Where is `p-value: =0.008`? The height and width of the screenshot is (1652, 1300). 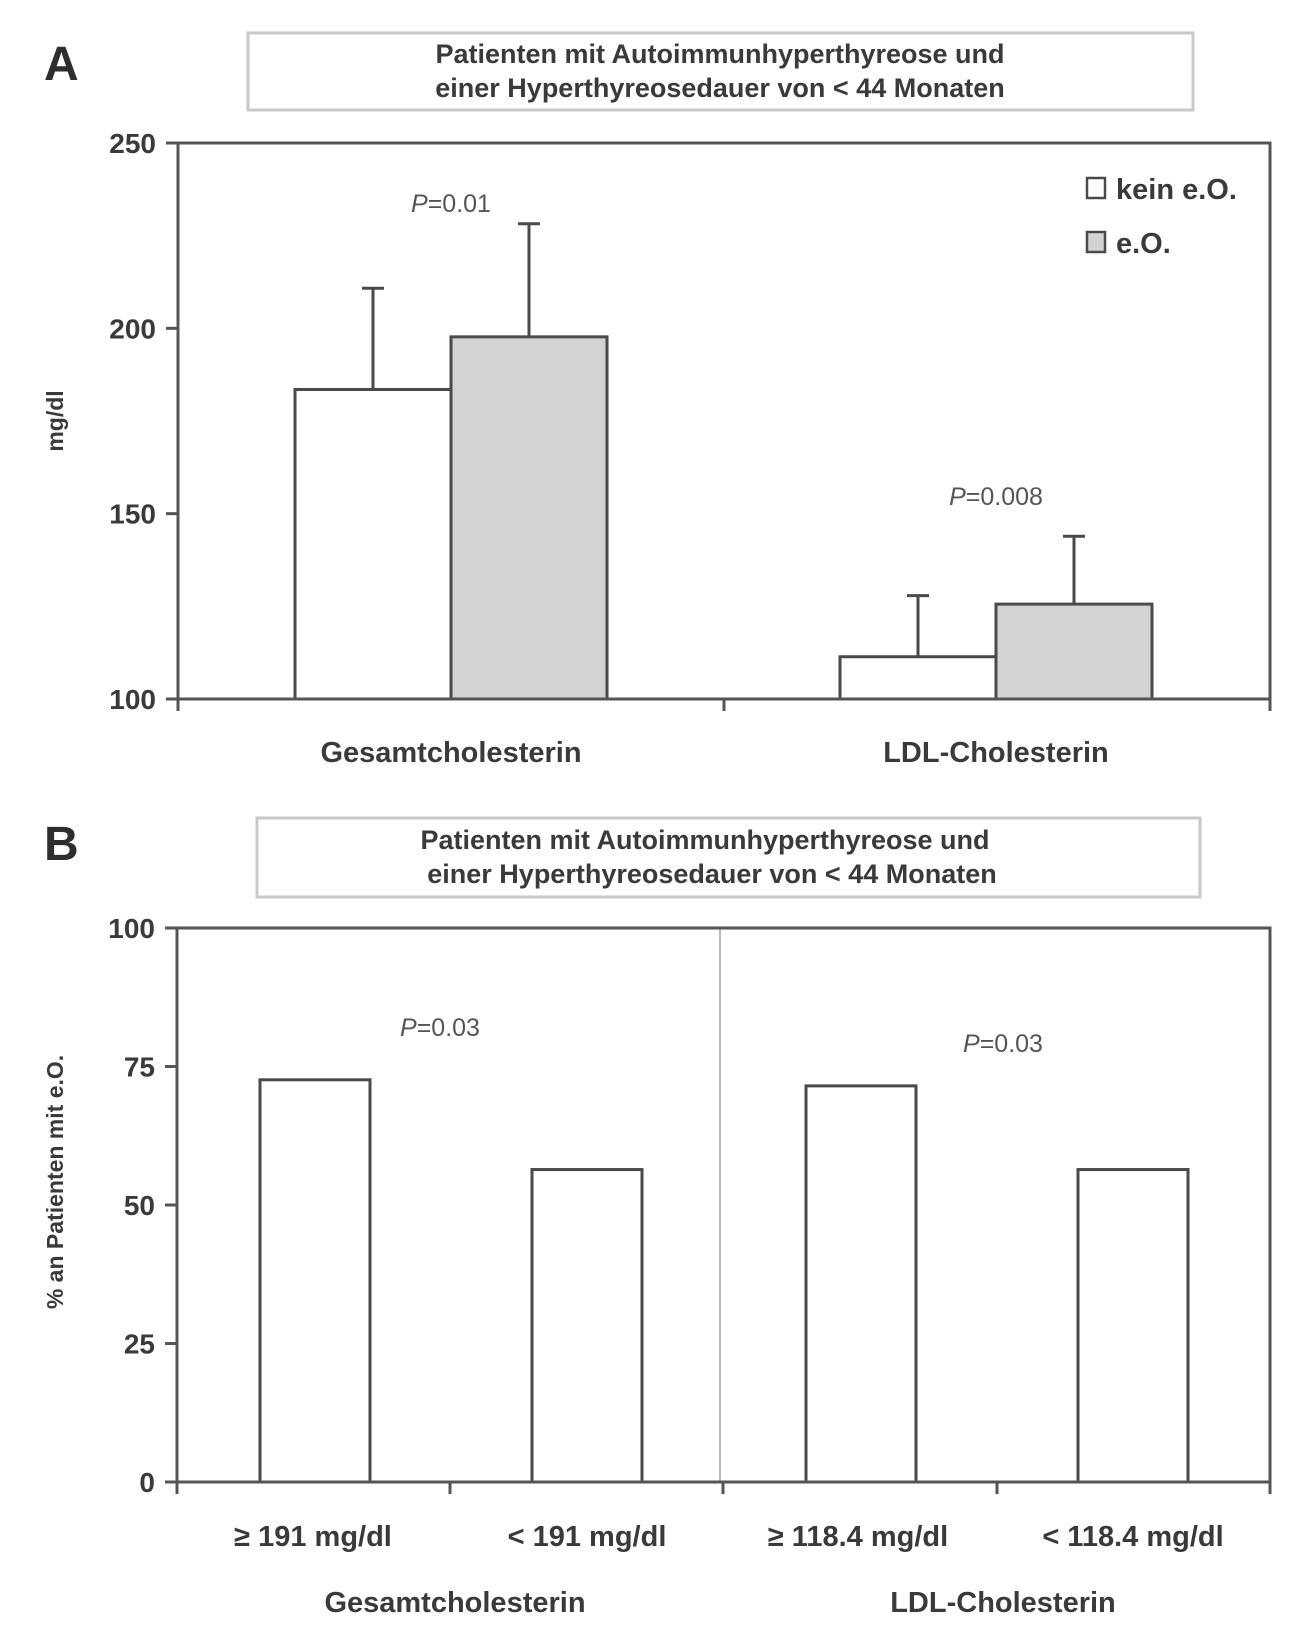
p-value: =0.008 is located at coordinates (1004, 497).